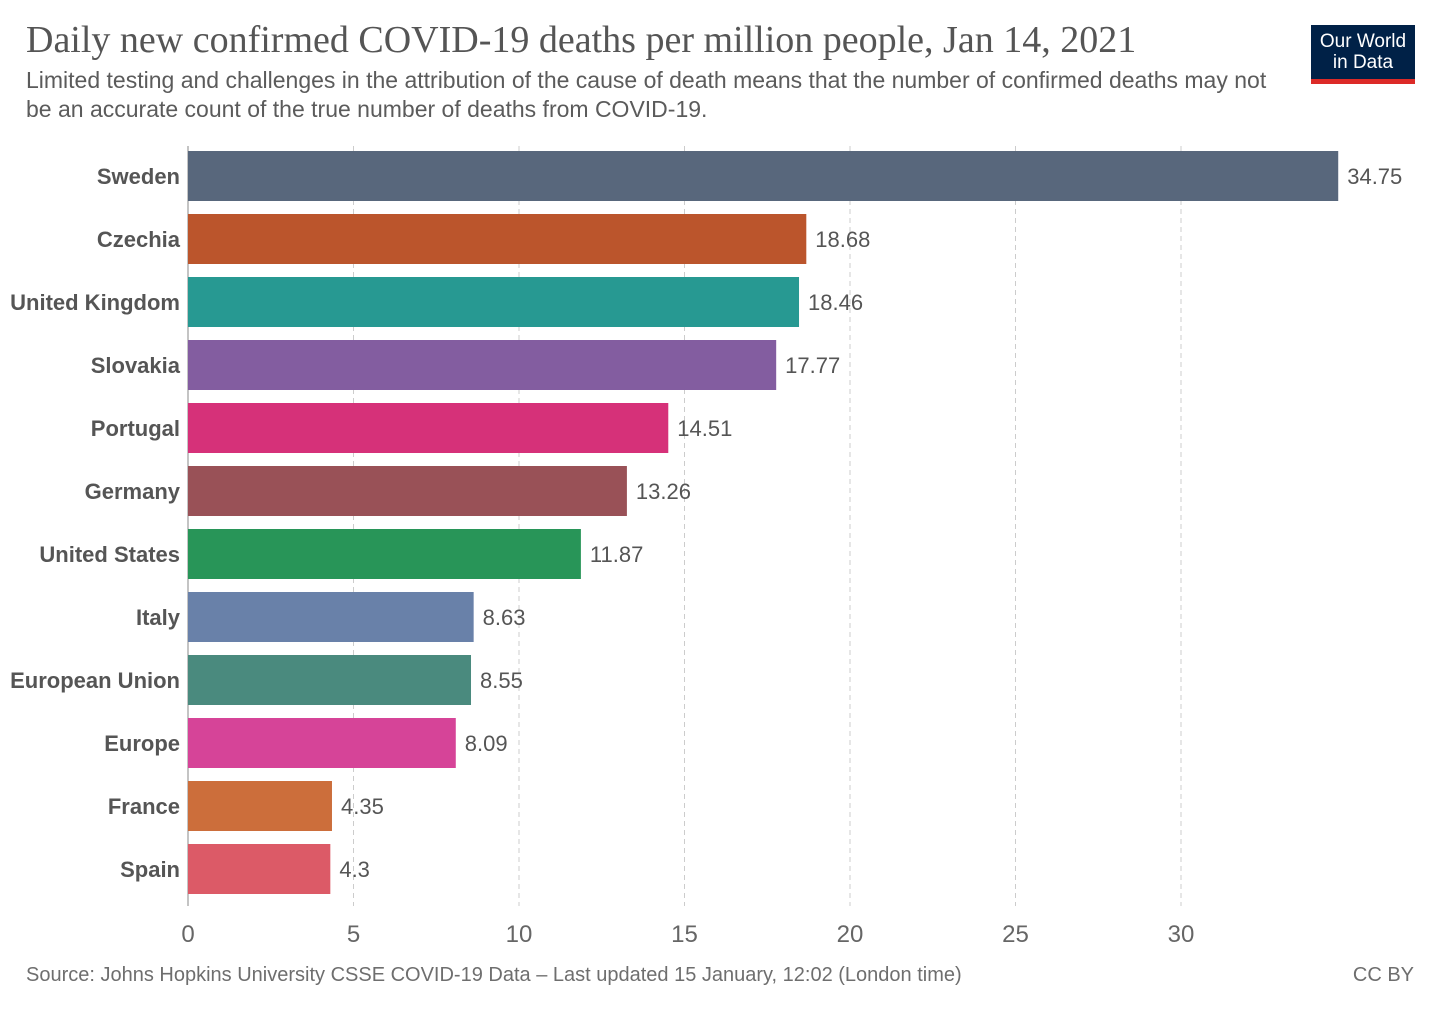  What do you see at coordinates (504, 617) in the screenshot?
I see `value-label: 8.63` at bounding box center [504, 617].